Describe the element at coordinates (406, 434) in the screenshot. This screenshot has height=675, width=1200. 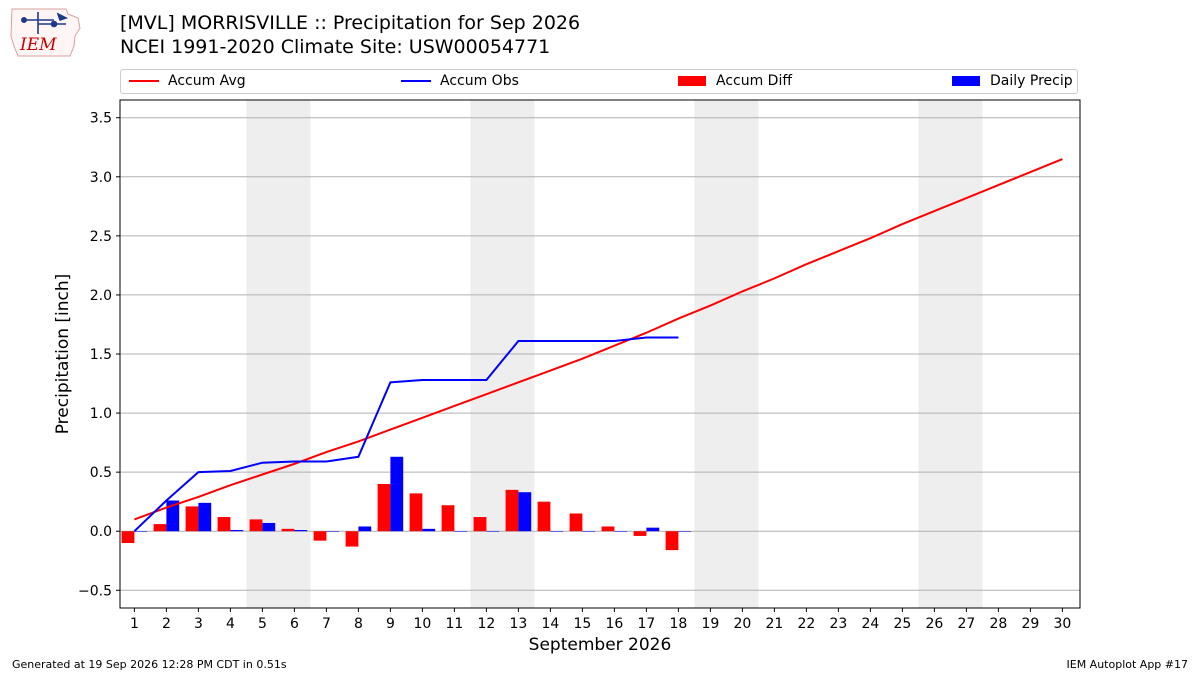
I see `accum-obs-line` at that location.